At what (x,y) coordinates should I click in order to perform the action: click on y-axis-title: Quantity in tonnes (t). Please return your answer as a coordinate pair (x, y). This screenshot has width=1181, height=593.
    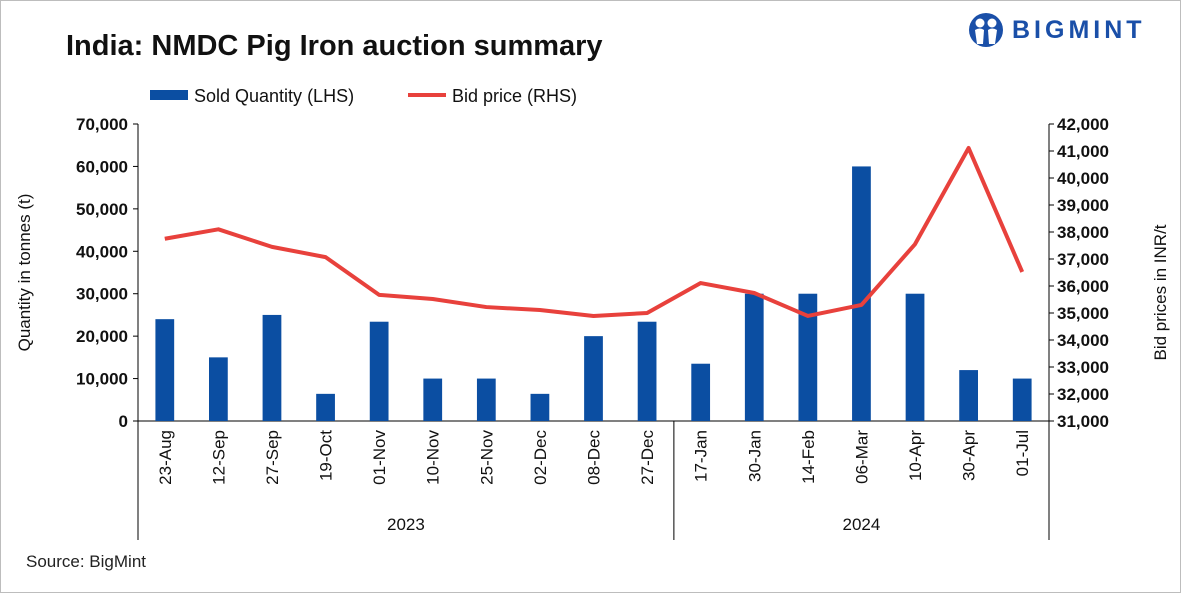
    Looking at the image, I should click on (24, 273).